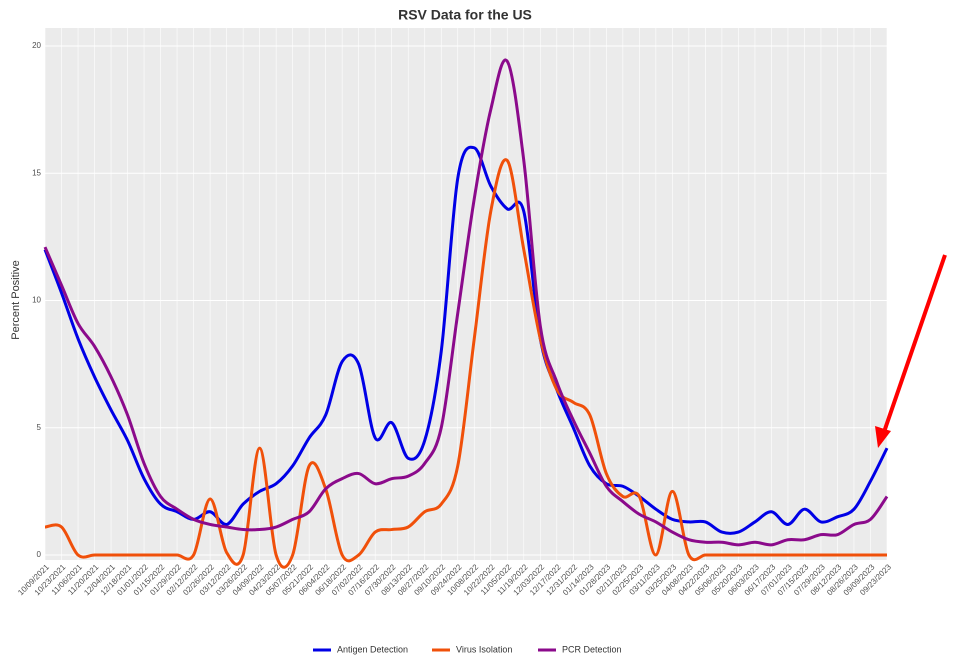 This screenshot has width=956, height=658. What do you see at coordinates (16, 299) in the screenshot?
I see `y-axis-label: Percent Positive` at bounding box center [16, 299].